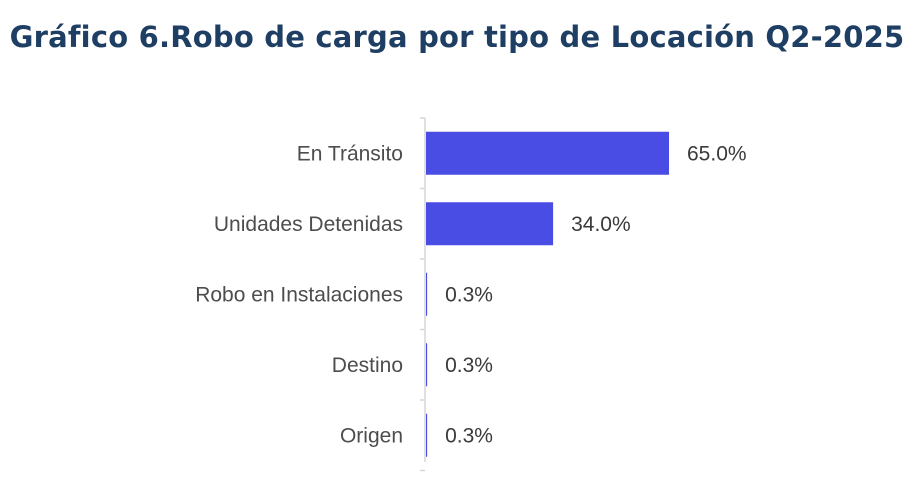  What do you see at coordinates (299, 294) in the screenshot?
I see `category-label: Robo en Instalaciones` at bounding box center [299, 294].